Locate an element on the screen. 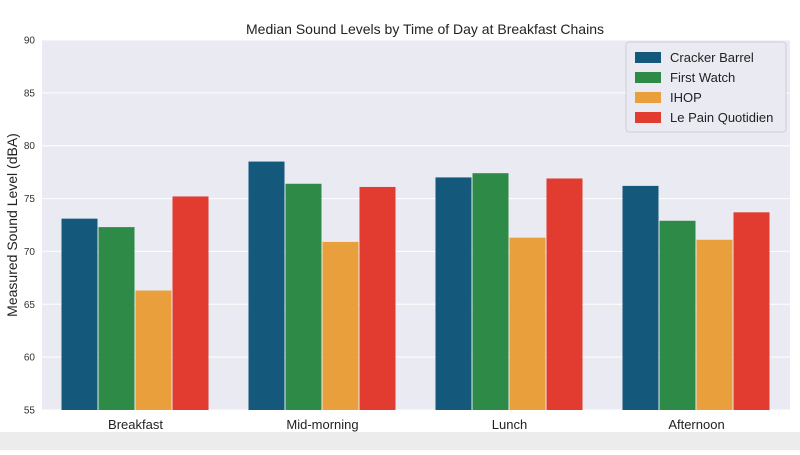 The width and height of the screenshot is (800, 455). y-axis-label: Measured Sound Level (dBA) is located at coordinates (12, 225).